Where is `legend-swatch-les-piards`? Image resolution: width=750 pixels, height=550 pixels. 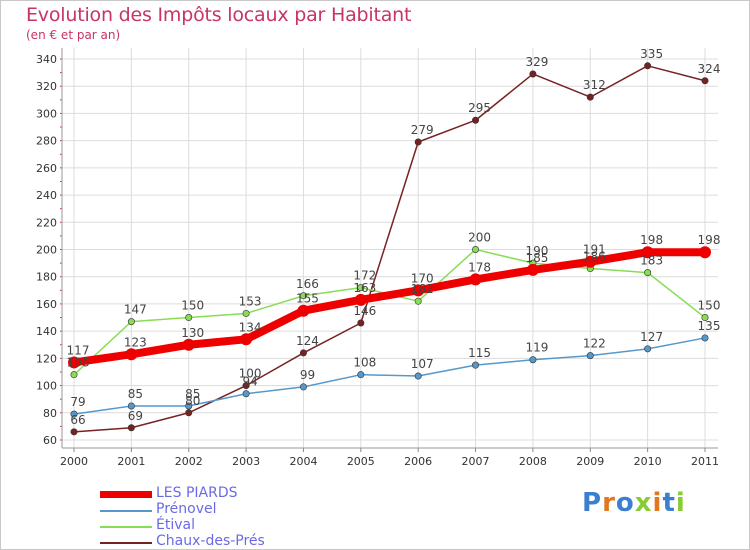 legend-swatch-les-piards is located at coordinates (126, 494).